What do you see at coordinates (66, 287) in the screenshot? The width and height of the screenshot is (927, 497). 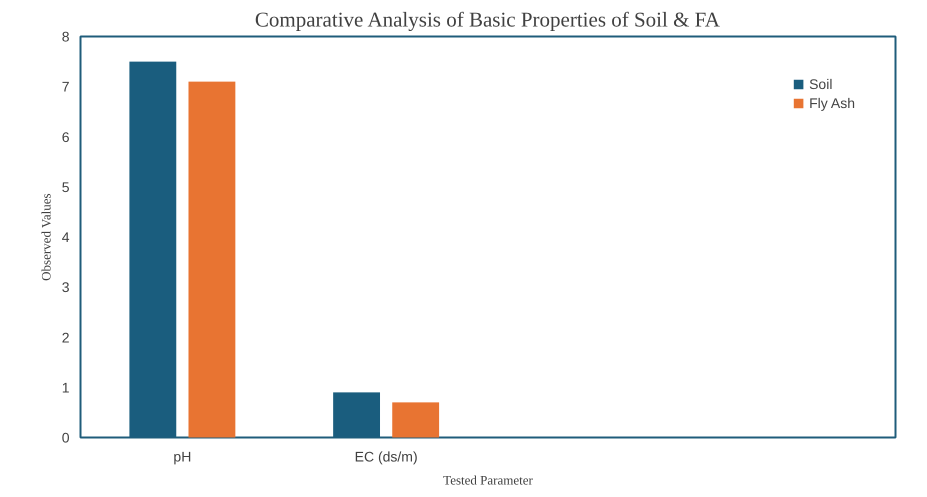 I see `y-tick-label: 3` at bounding box center [66, 287].